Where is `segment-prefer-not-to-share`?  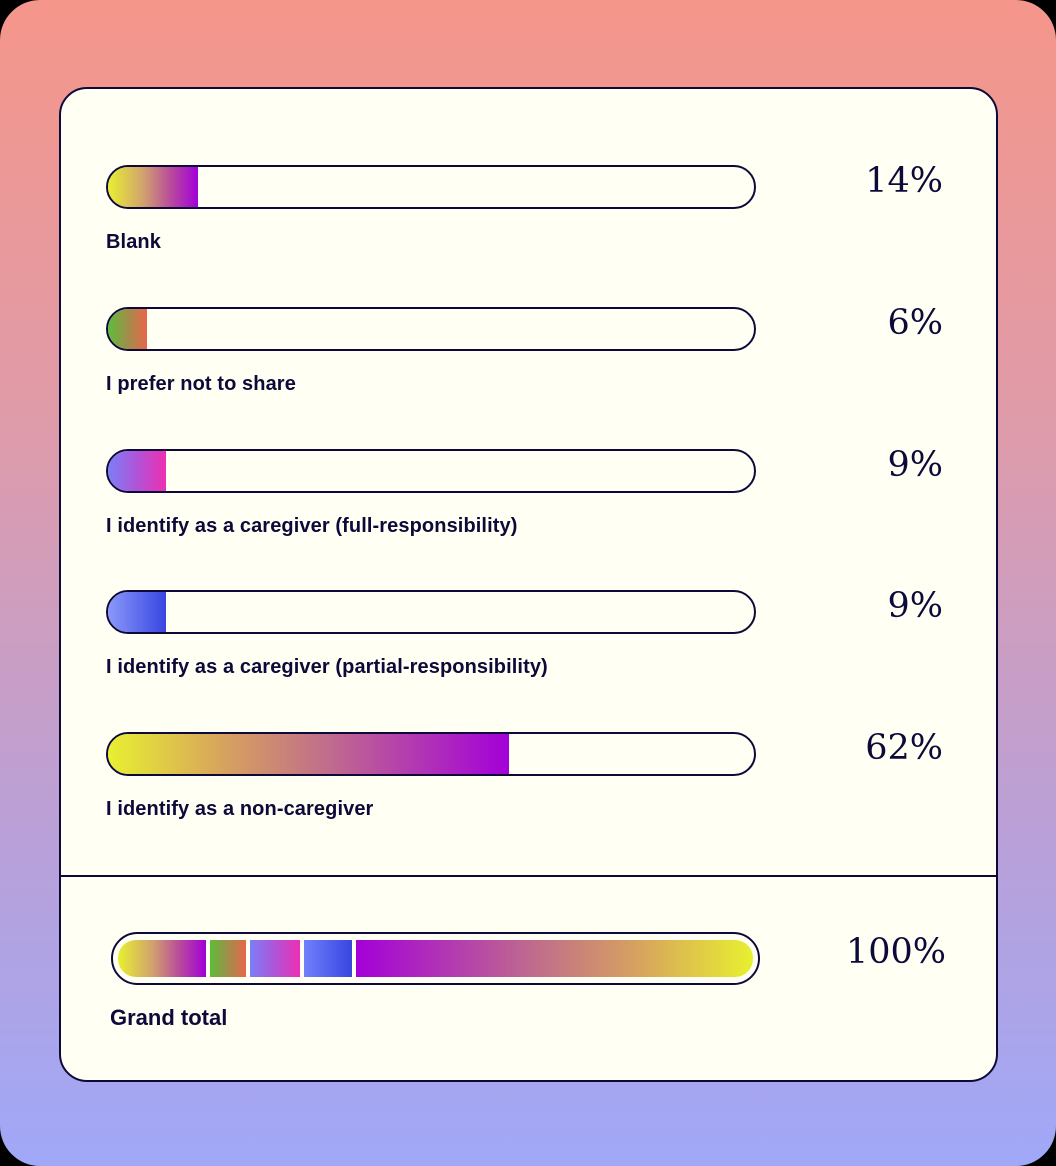 segment-prefer-not-to-share is located at coordinates (228, 958).